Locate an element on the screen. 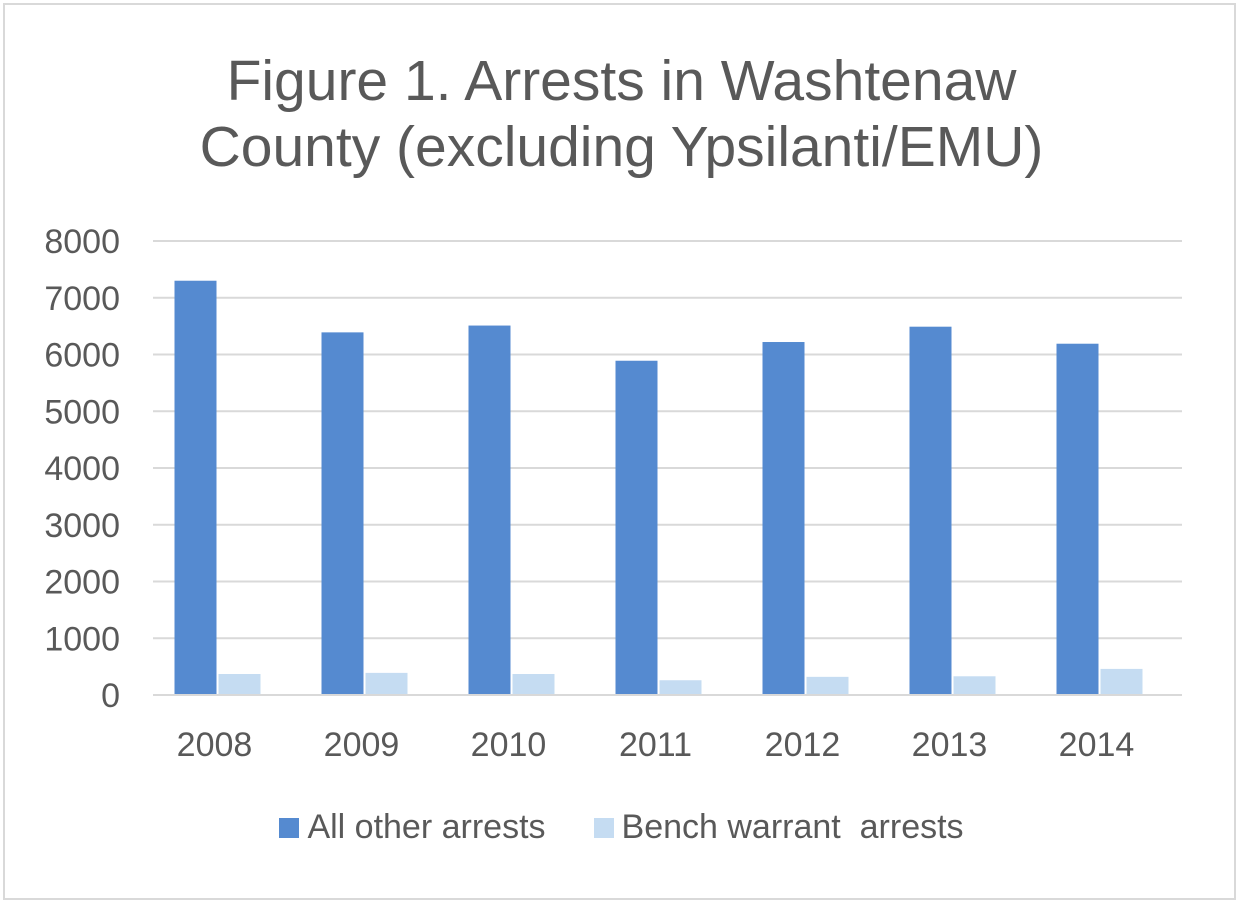 The image size is (1243, 907). y-tick-label-0: 0 is located at coordinates (110, 696).